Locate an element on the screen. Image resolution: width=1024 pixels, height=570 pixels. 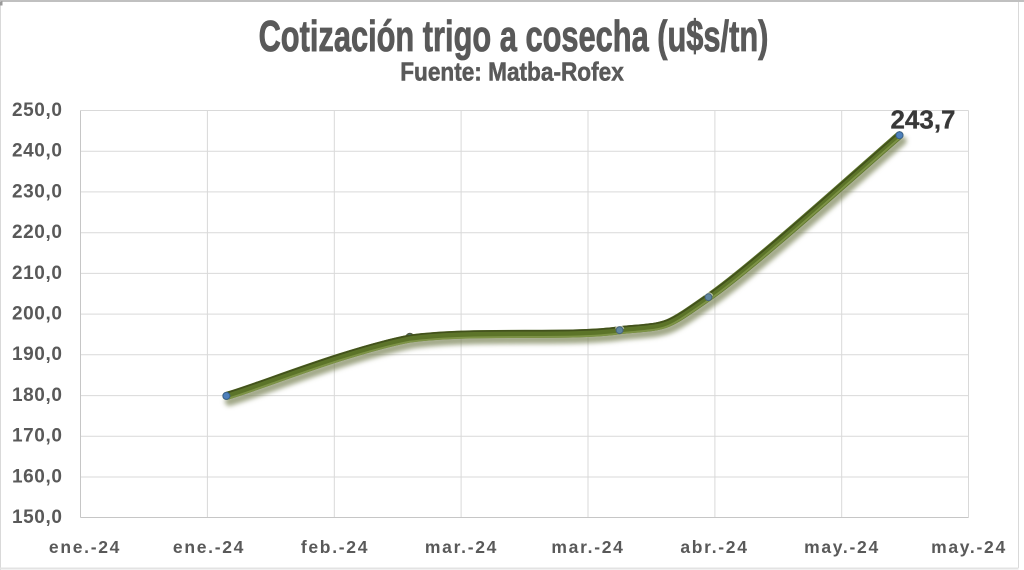
svg-text: abr.-24 is located at coordinates (714, 547).